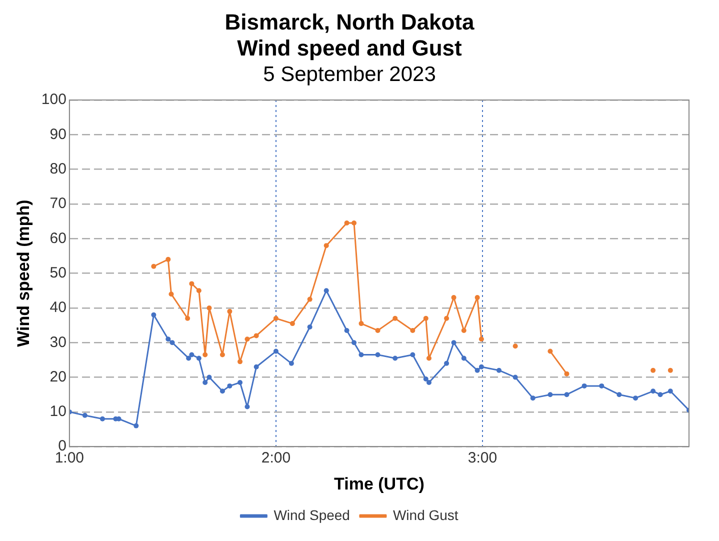  Describe the element at coordinates (23, 273) in the screenshot. I see `y-axis-title: Wind speed (mph)` at that location.